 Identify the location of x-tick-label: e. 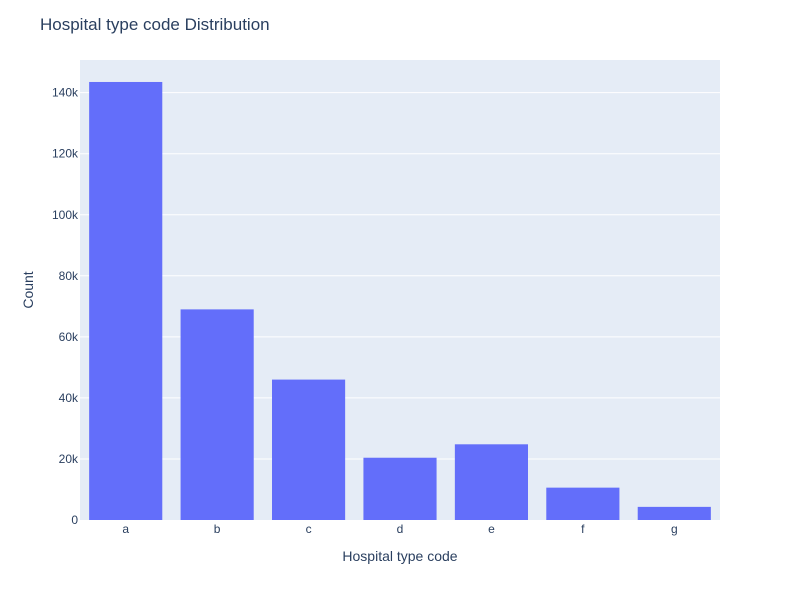
(491, 529).